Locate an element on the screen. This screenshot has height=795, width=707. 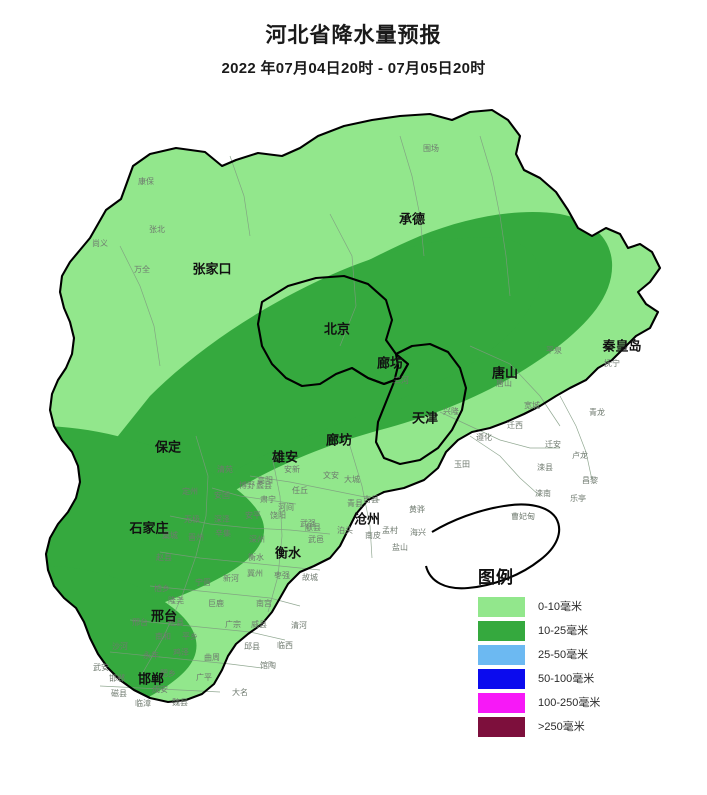
prefecture-label: 天津 is located at coordinates (425, 417).